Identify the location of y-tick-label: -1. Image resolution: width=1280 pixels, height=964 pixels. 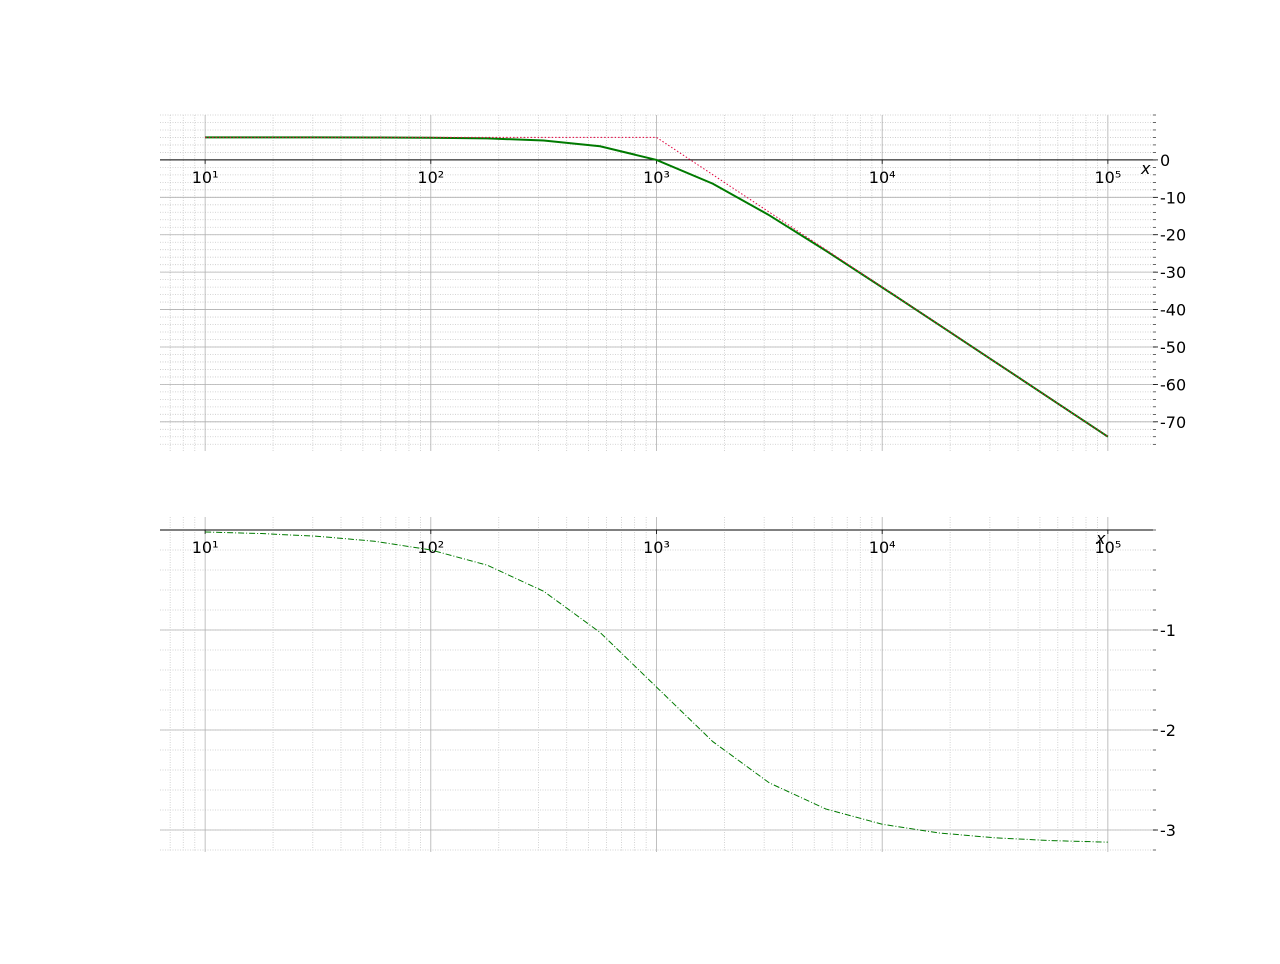
(1168, 630).